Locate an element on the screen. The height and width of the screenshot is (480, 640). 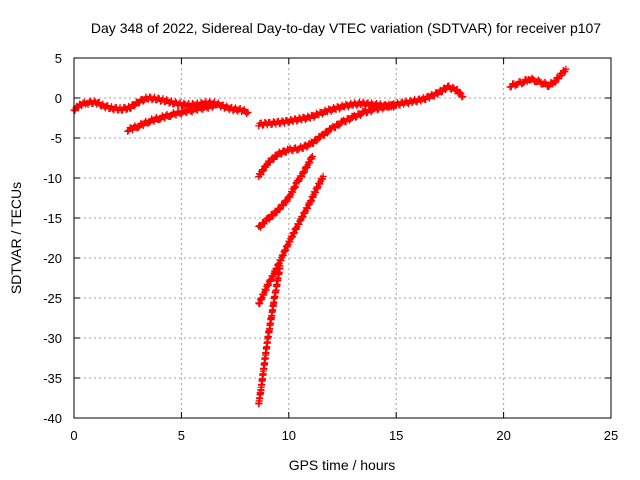
y-tick-label: -5 is located at coordinates (56, 138).